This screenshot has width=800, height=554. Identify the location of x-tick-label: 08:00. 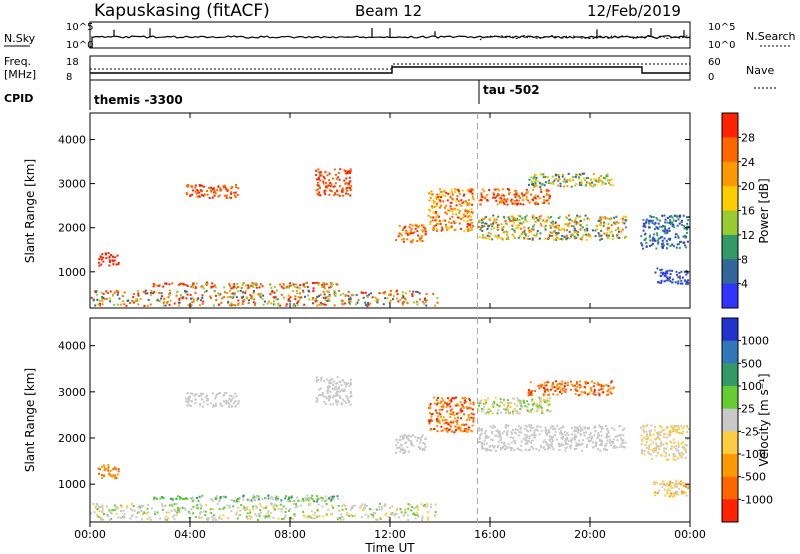
(290, 534).